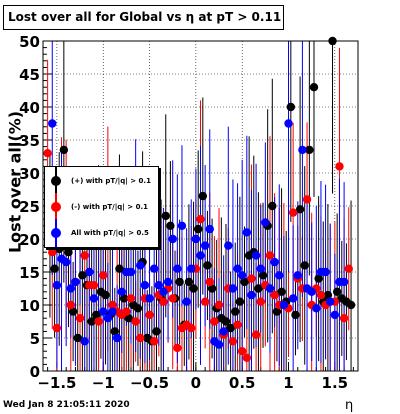  I want to click on legend-entry-all: All with pT/|q| > 0.5, so click(101, 233).